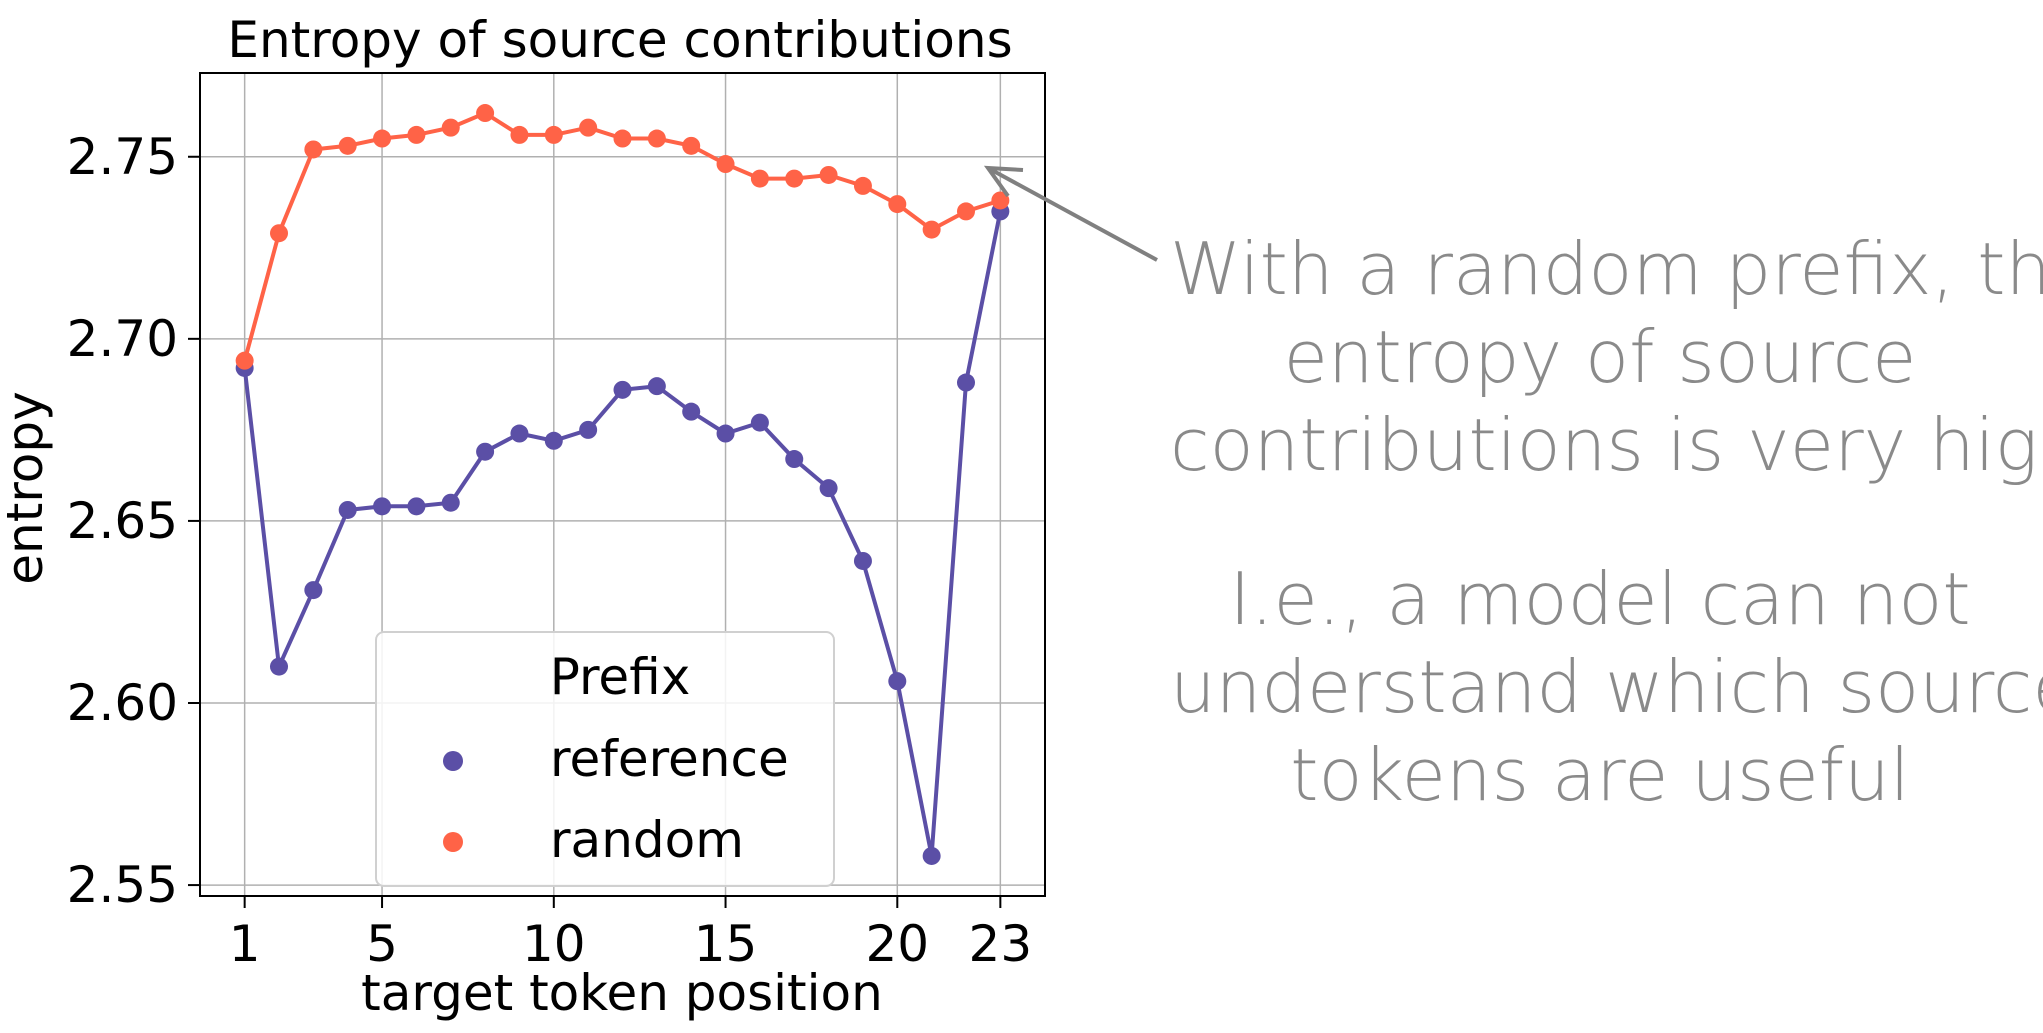  I want to click on legend-marker-reference, so click(453, 761).